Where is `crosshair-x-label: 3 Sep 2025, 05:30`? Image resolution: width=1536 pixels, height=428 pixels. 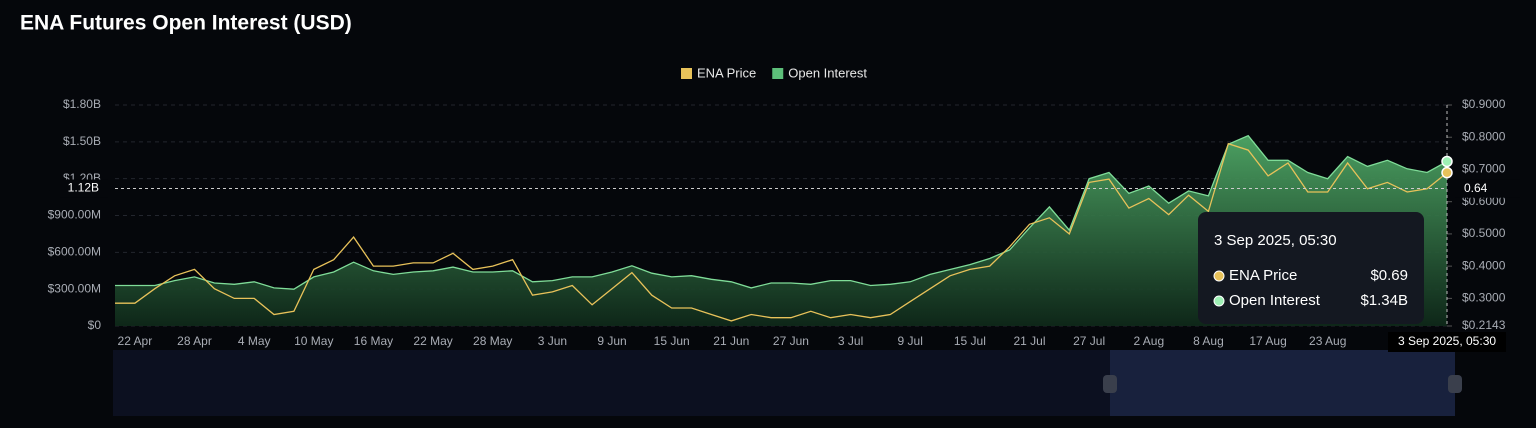
crosshair-x-label: 3 Sep 2025, 05:30 is located at coordinates (1447, 341).